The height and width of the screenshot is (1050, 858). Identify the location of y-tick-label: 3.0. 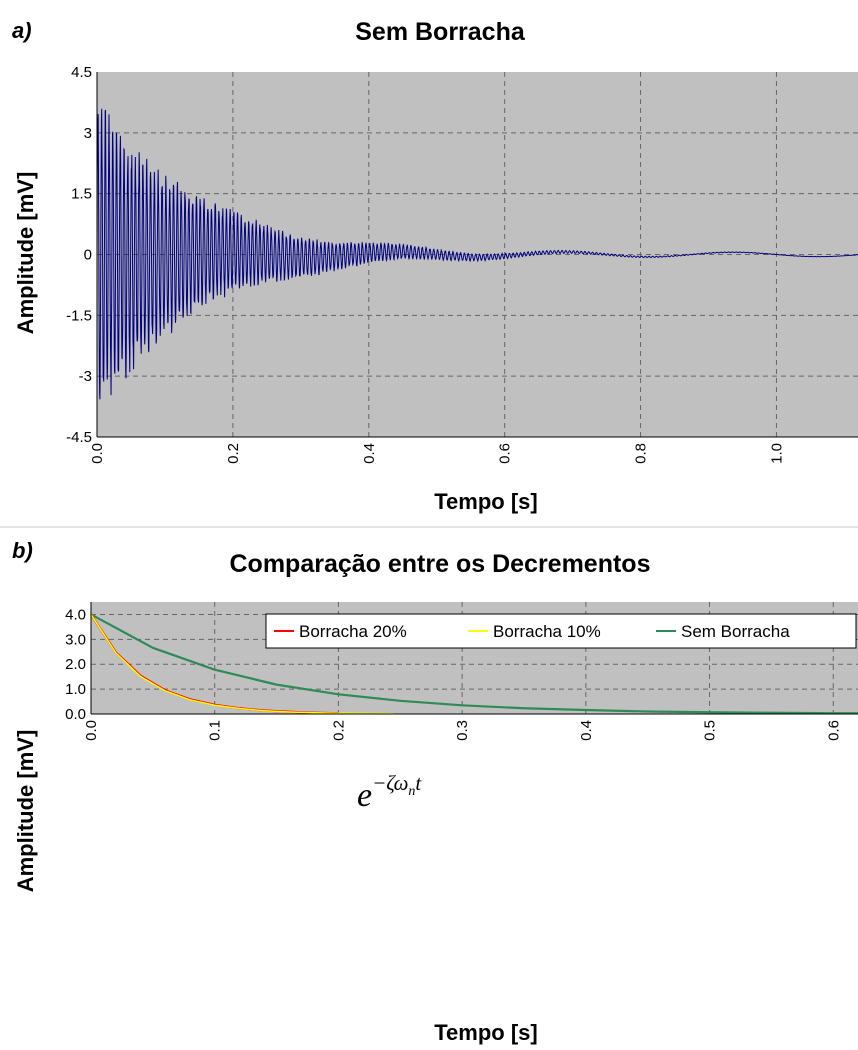
(75, 639).